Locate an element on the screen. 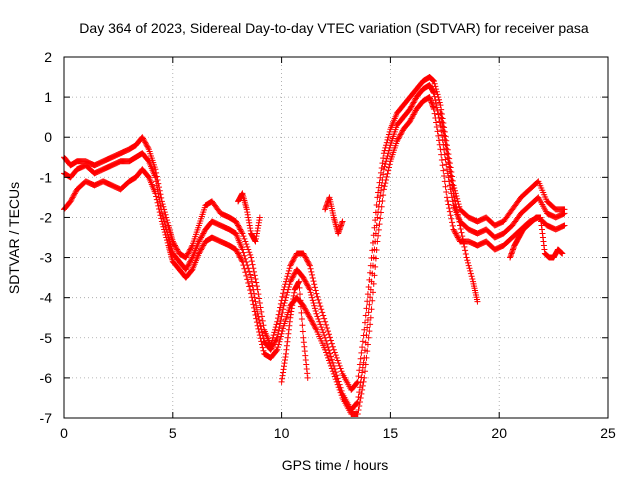  y-tick-label: -1 is located at coordinates (46, 177).